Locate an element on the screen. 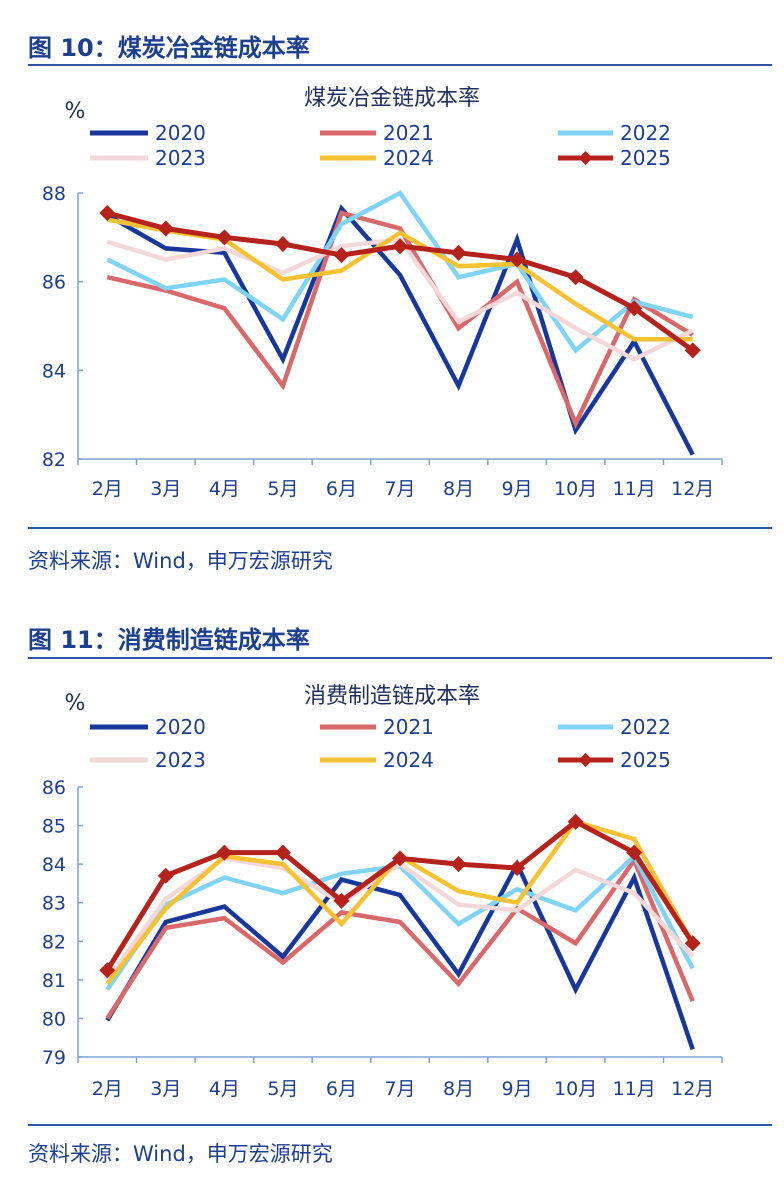  y-tick-label: 81 is located at coordinates (54, 981).